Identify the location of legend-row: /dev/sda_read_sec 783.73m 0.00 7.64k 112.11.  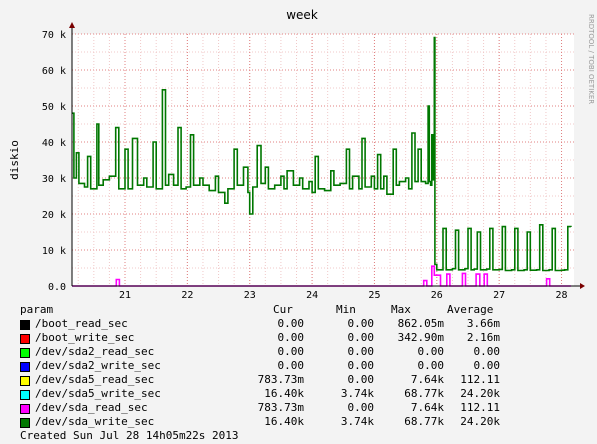
(298, 408).